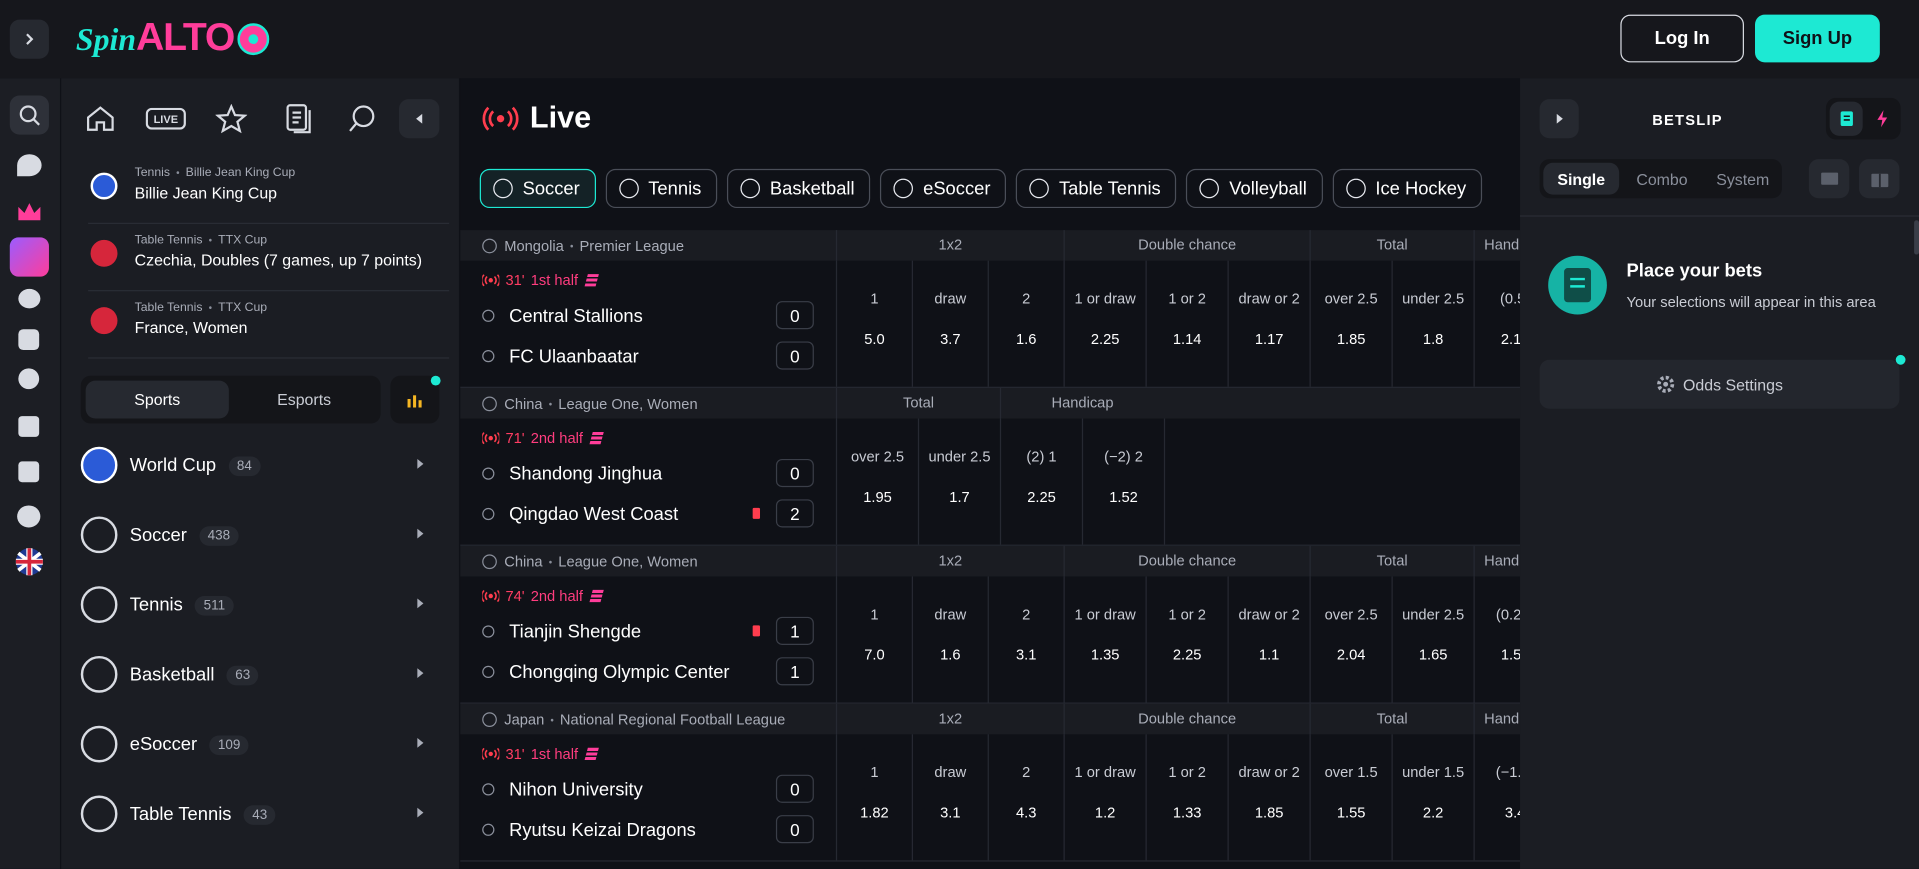 The width and height of the screenshot is (1919, 869). Describe the element at coordinates (1187, 813) in the screenshot. I see `outcome-odds: 1.33` at that location.